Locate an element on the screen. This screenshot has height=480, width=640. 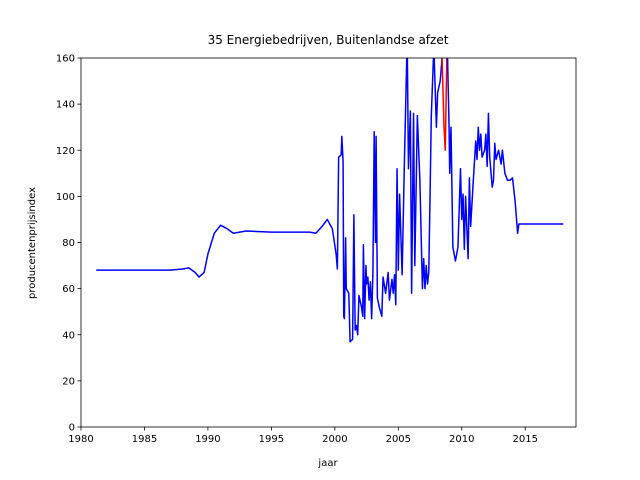
y-tick-label: 60 is located at coordinates (68, 289).